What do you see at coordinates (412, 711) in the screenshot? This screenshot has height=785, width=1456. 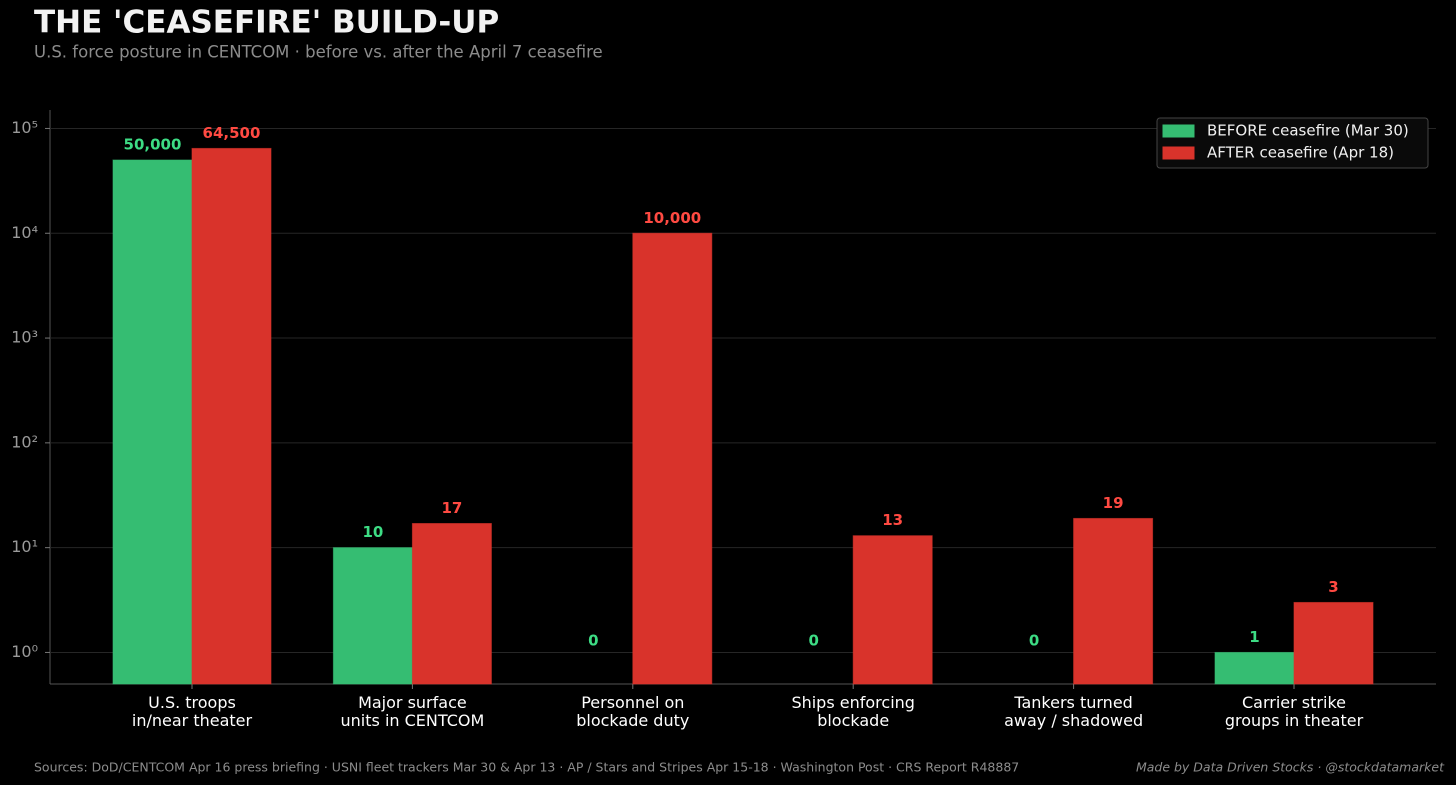 I see `x-tick-label: Major surface units in CENTCOM` at bounding box center [412, 711].